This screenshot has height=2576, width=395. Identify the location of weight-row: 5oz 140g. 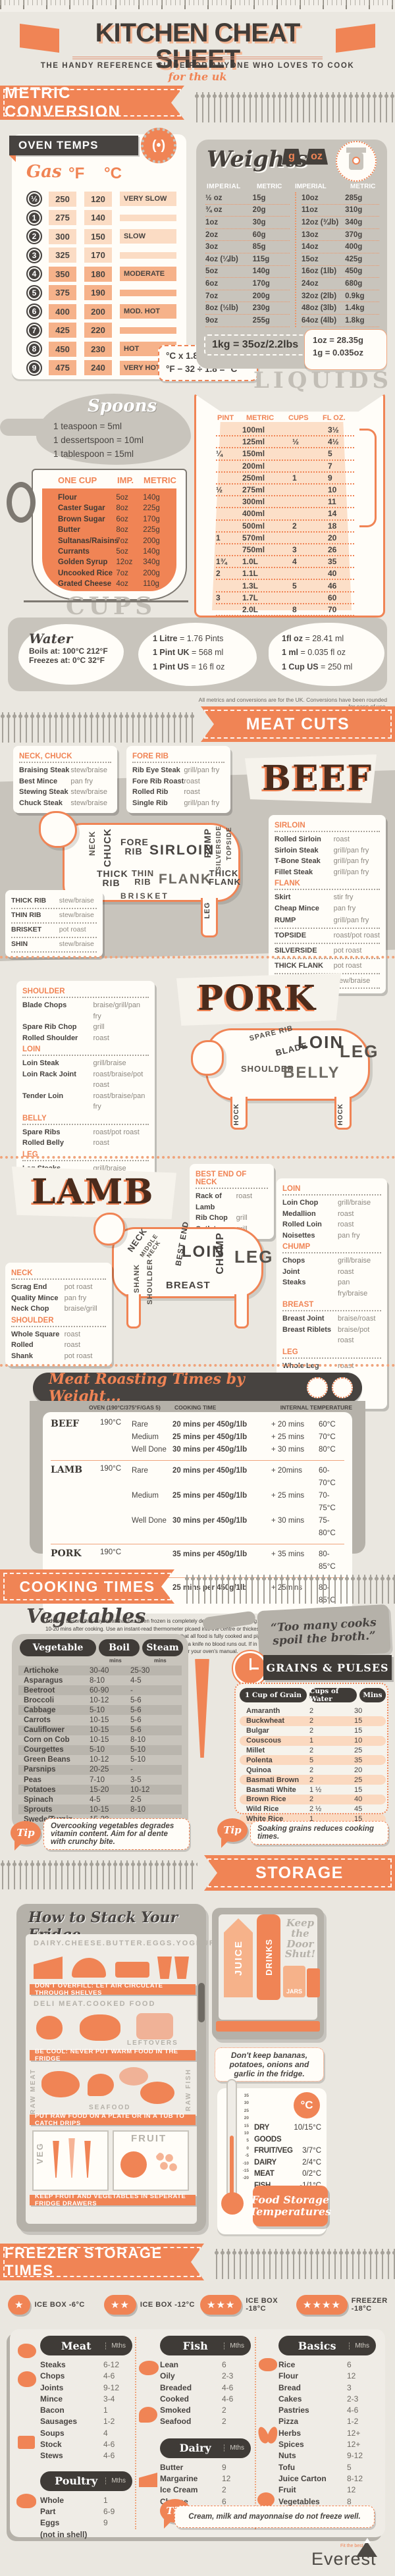
(248, 272).